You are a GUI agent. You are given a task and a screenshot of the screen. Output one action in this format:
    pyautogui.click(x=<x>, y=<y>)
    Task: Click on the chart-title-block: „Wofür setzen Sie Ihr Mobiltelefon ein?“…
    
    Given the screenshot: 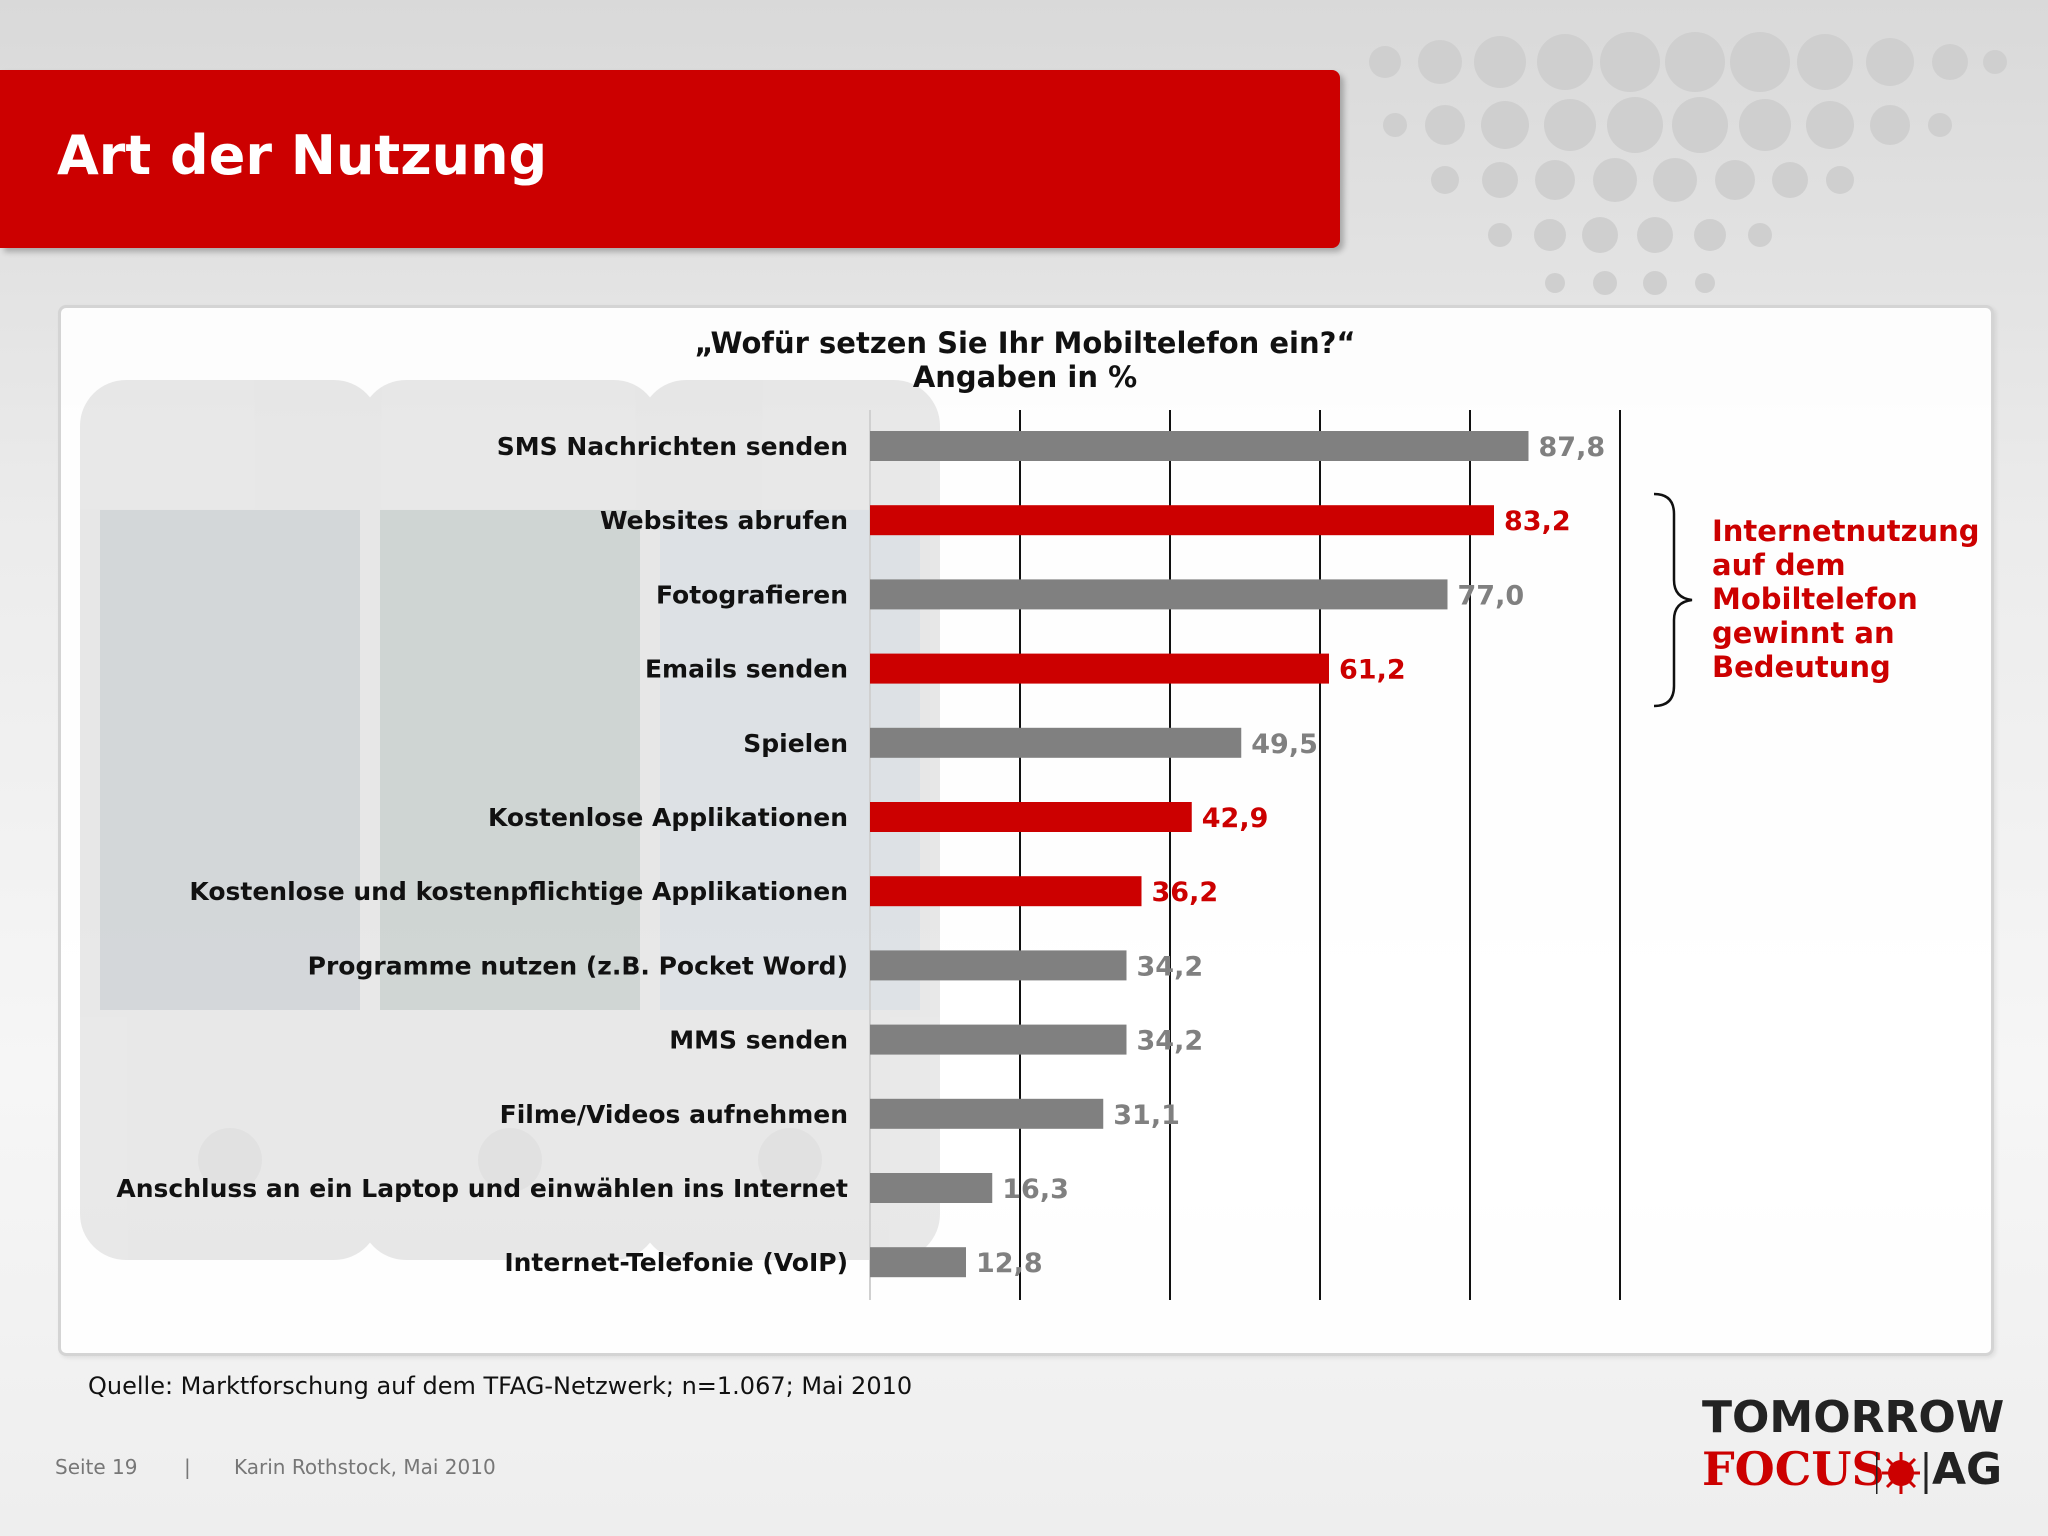 What is the action you would take?
    pyautogui.click(x=1025, y=360)
    